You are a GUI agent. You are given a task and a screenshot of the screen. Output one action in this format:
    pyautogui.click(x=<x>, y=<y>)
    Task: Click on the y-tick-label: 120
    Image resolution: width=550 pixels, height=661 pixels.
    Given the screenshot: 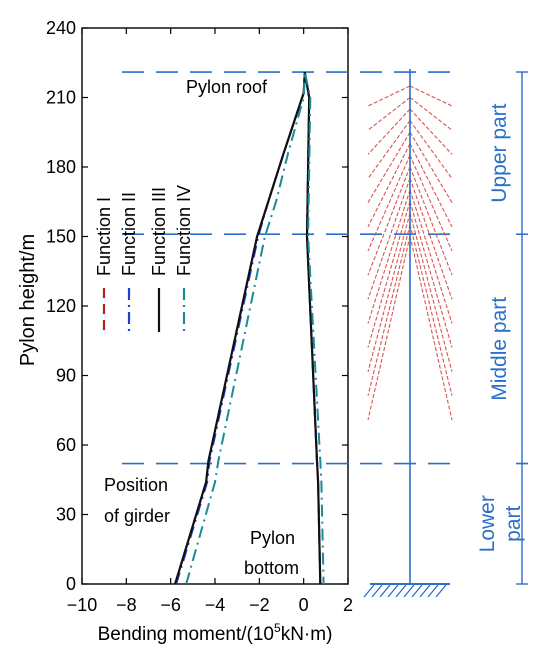 What is the action you would take?
    pyautogui.click(x=61, y=306)
    